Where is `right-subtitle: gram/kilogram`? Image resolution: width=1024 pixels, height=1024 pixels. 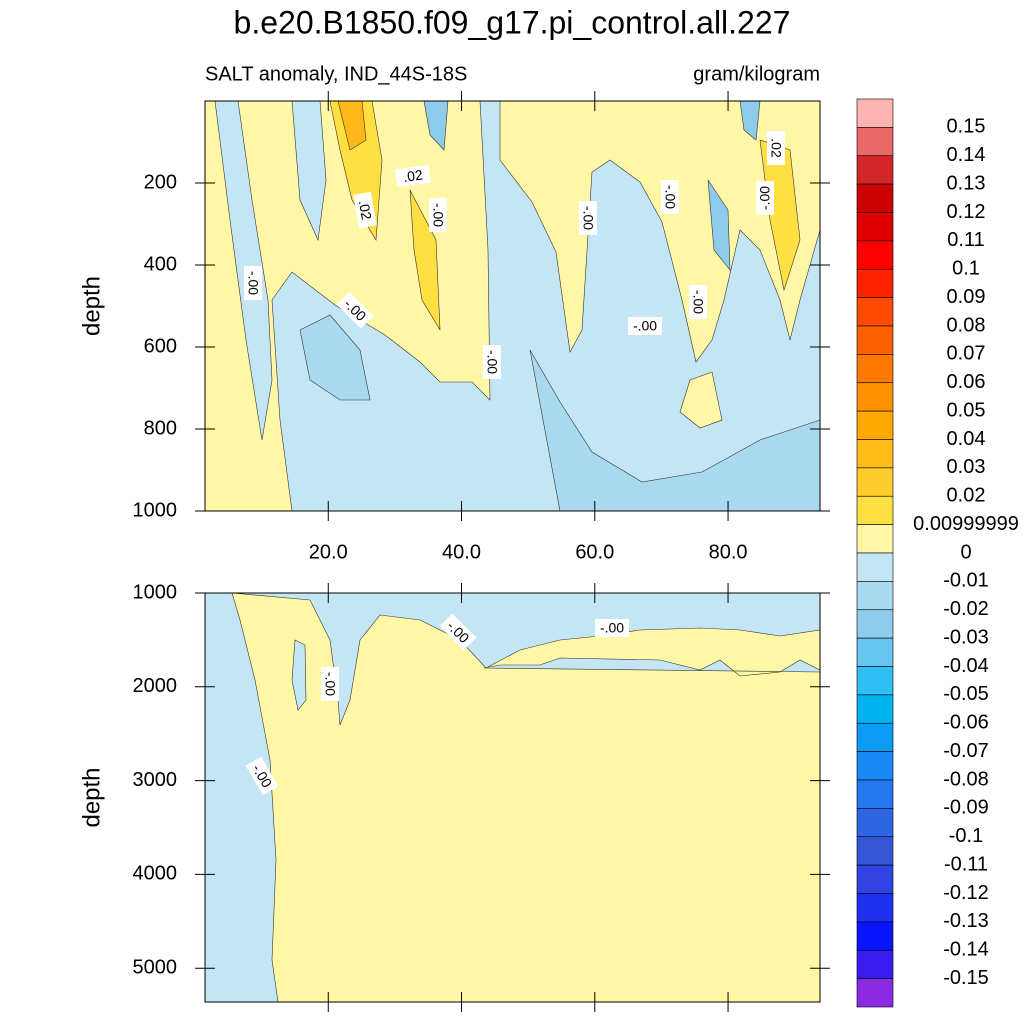 right-subtitle: gram/kilogram is located at coordinates (756, 74).